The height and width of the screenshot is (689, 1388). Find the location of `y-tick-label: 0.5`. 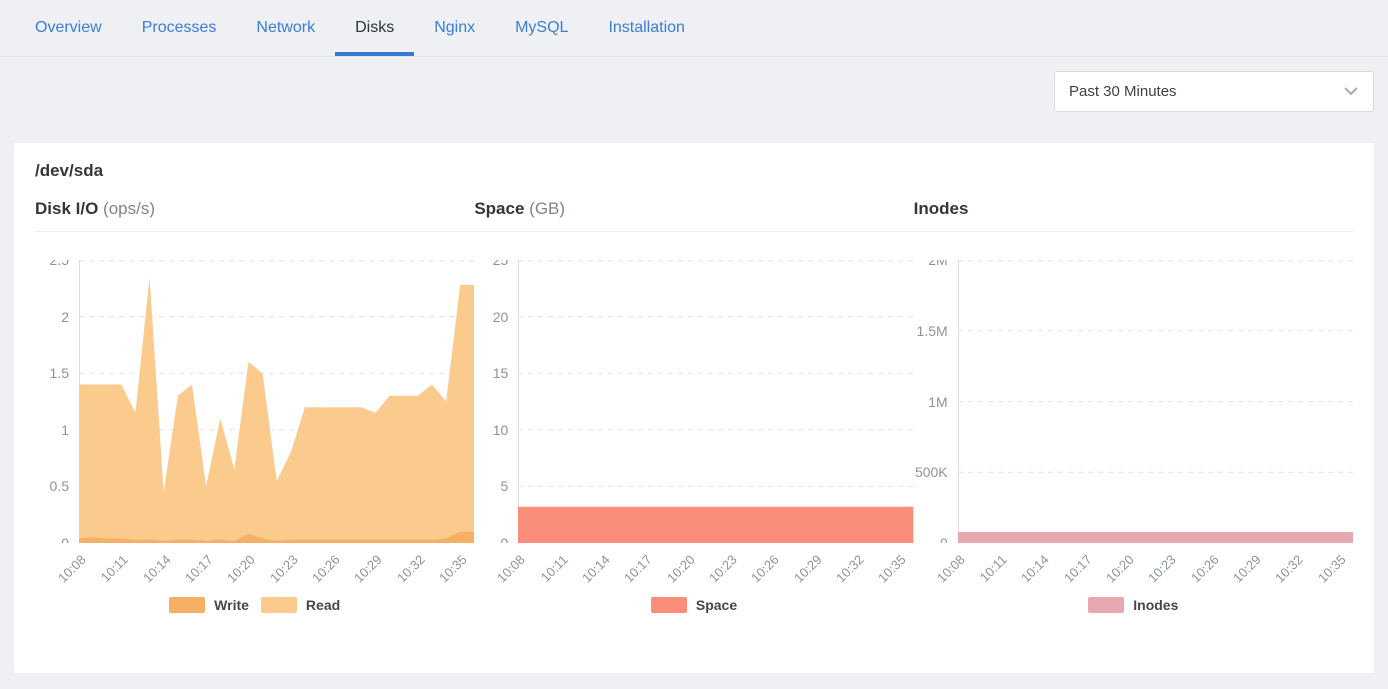

y-tick-label: 0.5 is located at coordinates (59, 486).